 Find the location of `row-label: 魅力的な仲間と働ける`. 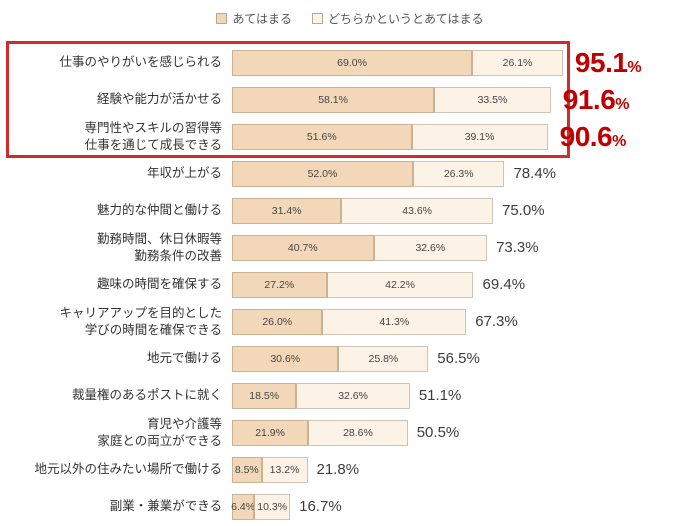

row-label: 魅力的な仲間と働ける is located at coordinates (159, 210).